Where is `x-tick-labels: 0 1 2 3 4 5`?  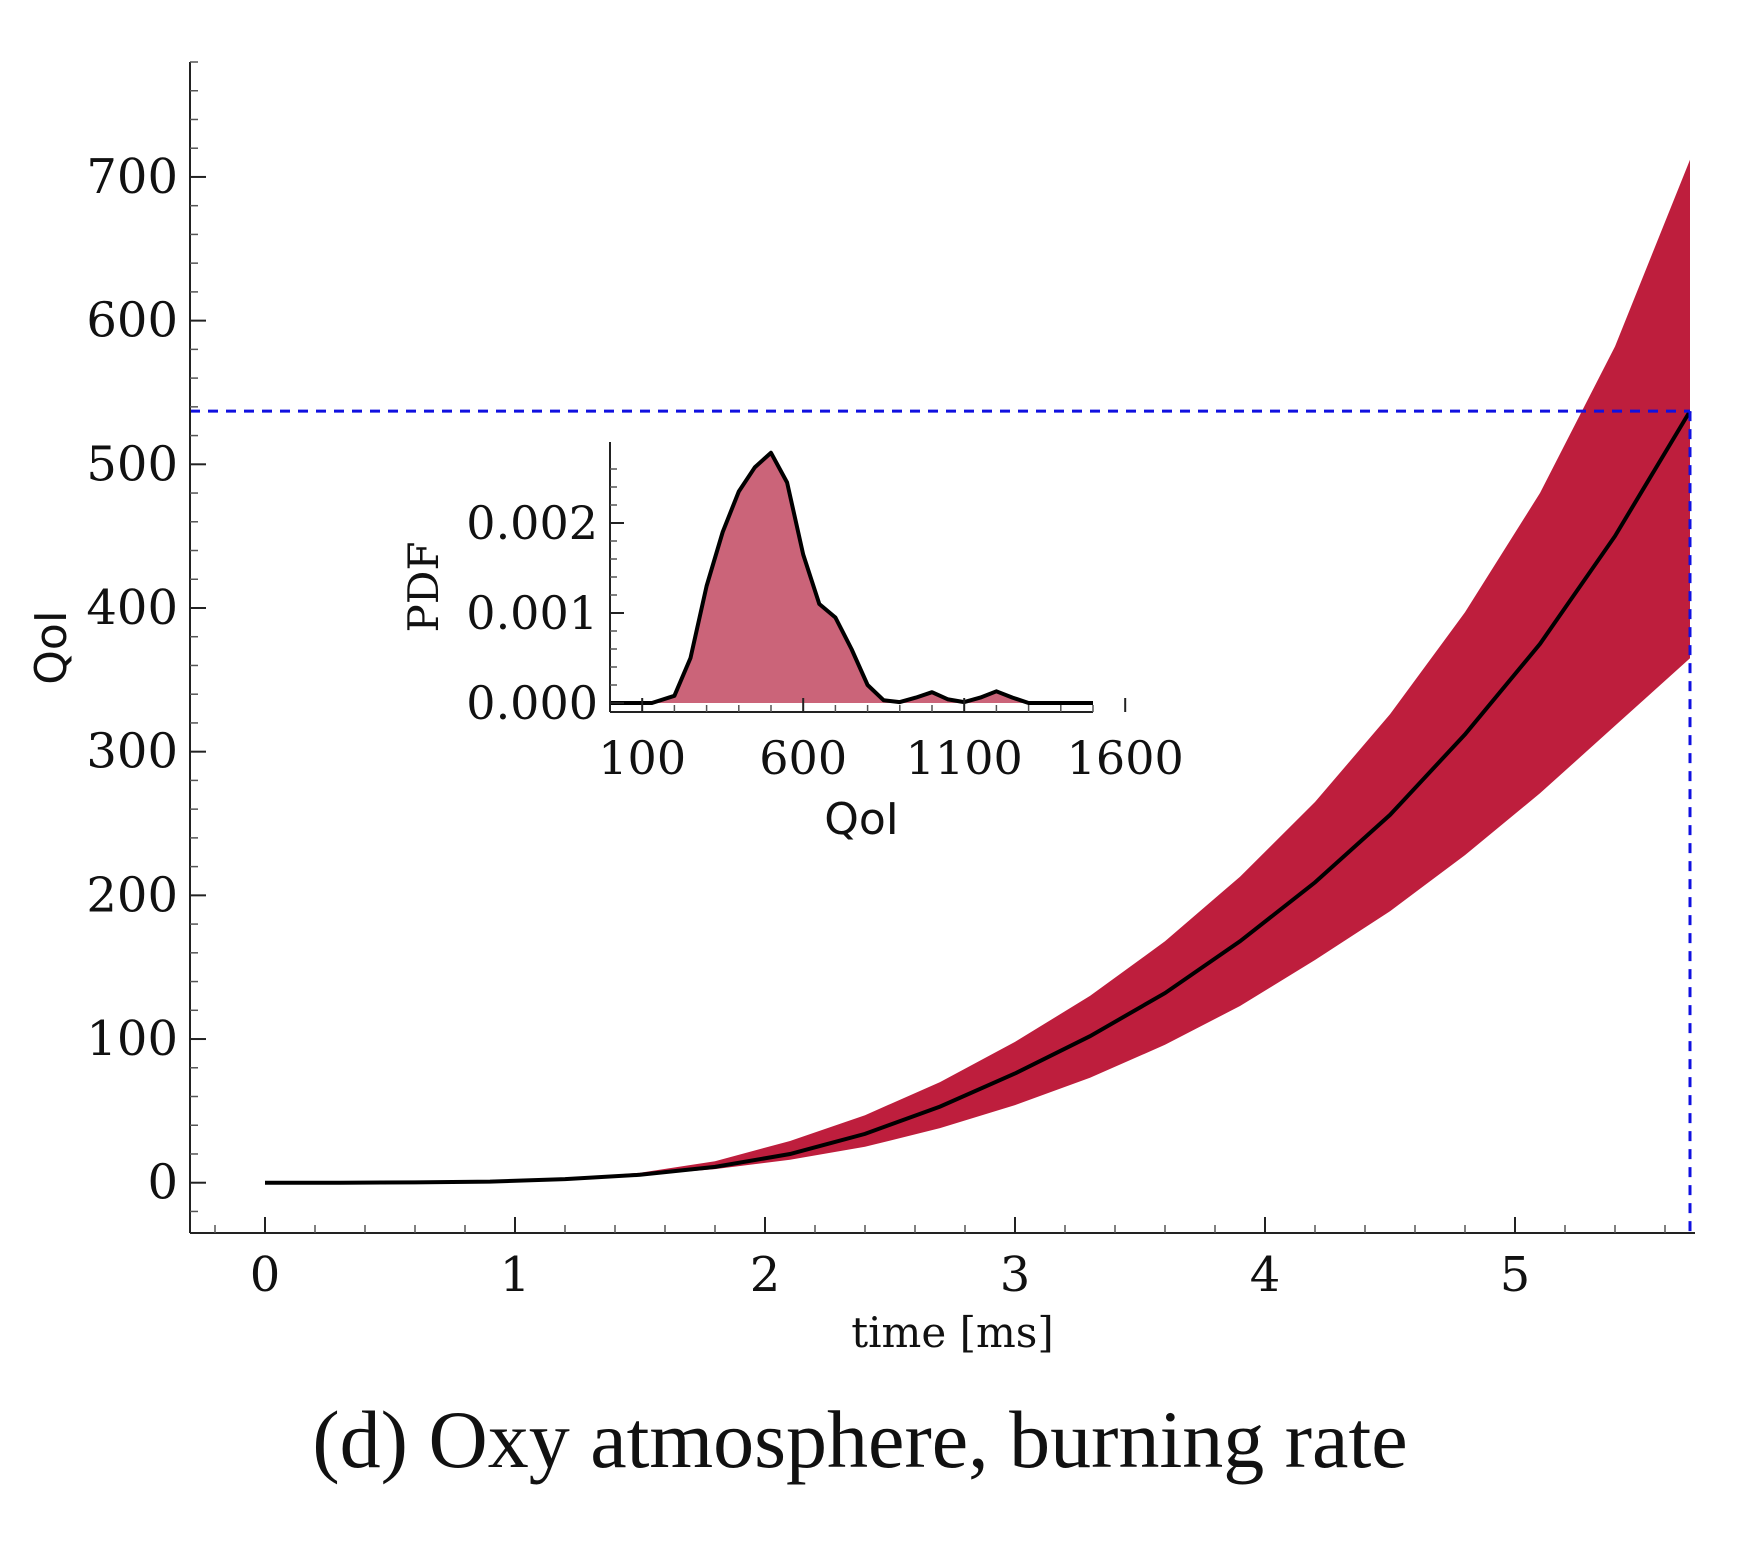 x-tick-labels: 0 1 2 3 4 5 is located at coordinates (890, 1275).